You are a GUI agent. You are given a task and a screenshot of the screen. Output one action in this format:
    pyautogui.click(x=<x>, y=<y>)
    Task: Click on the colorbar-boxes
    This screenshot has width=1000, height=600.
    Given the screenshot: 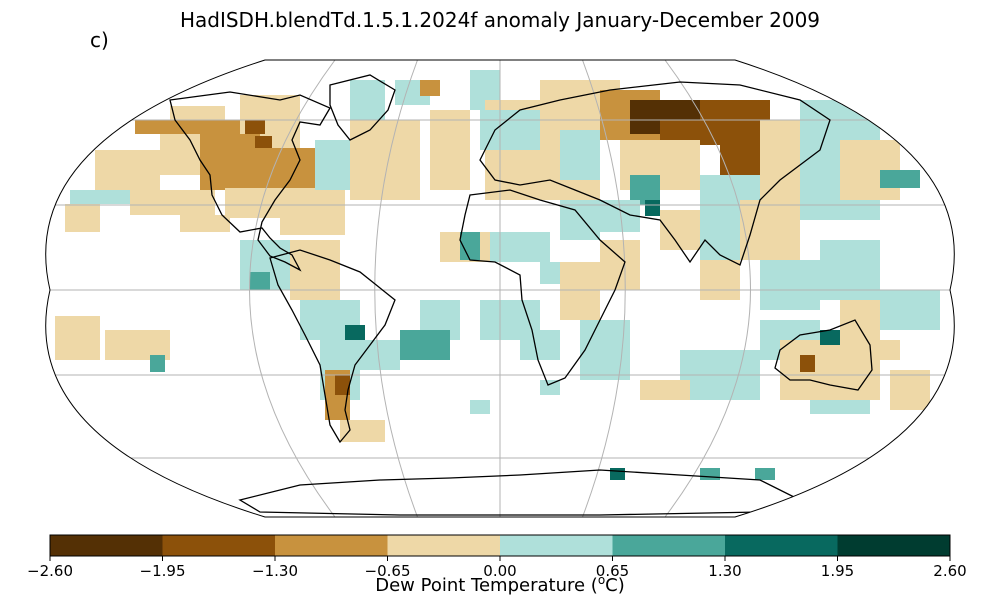 What is the action you would take?
    pyautogui.click(x=500, y=545)
    